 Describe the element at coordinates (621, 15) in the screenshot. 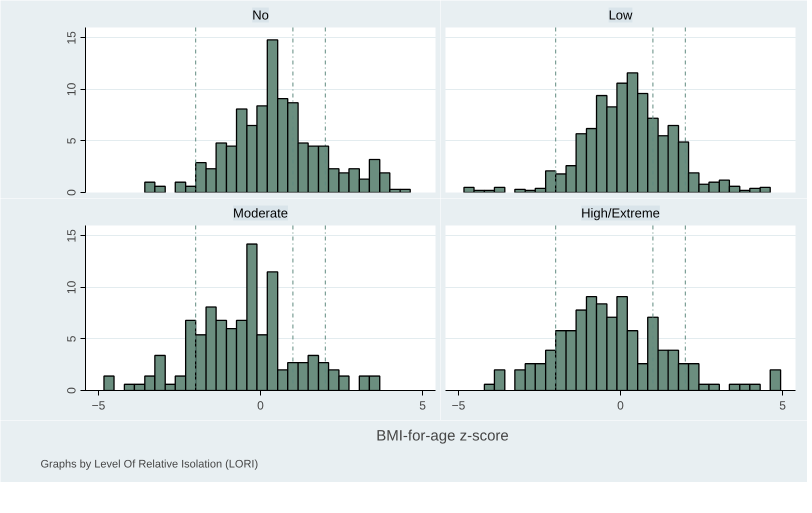

I see `chart-title: Low` at that location.